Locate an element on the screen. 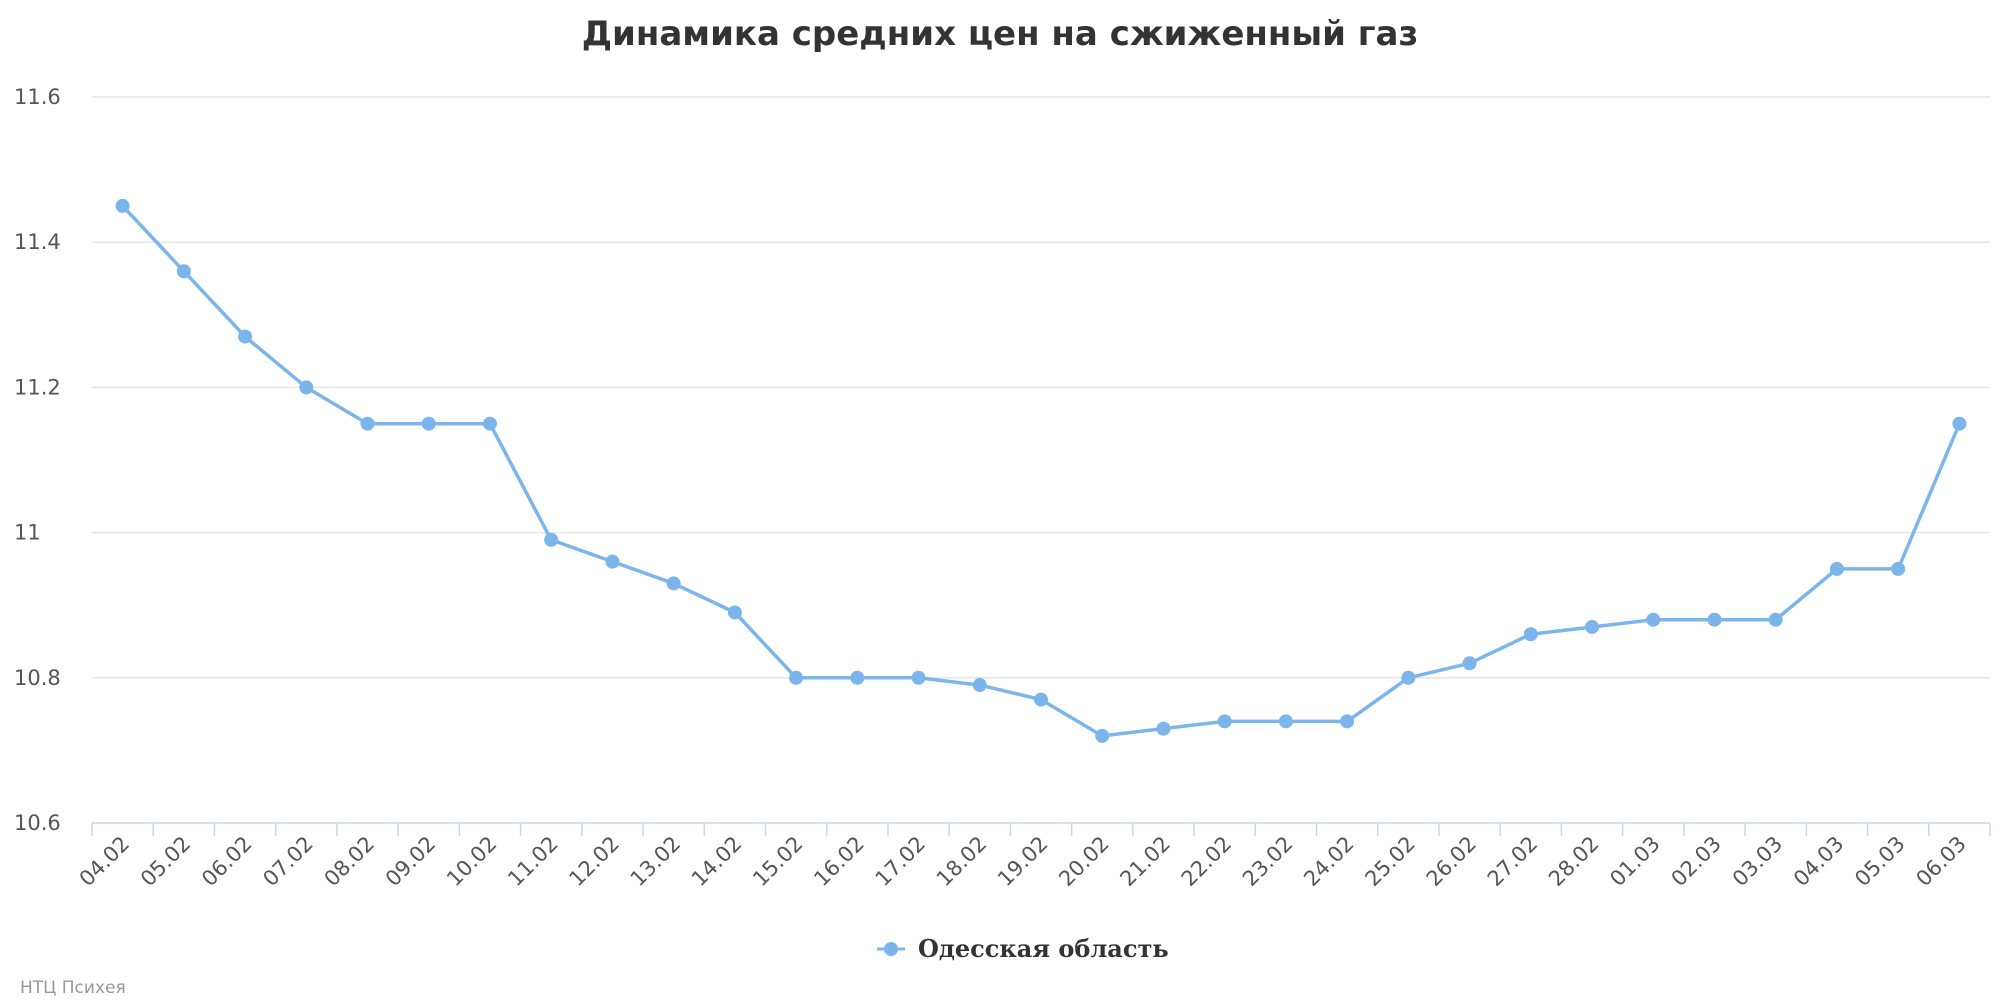 This screenshot has height=1000, width=2000. chart-title: Динамика средних цен на сжиженный газ is located at coordinates (1000, 34).